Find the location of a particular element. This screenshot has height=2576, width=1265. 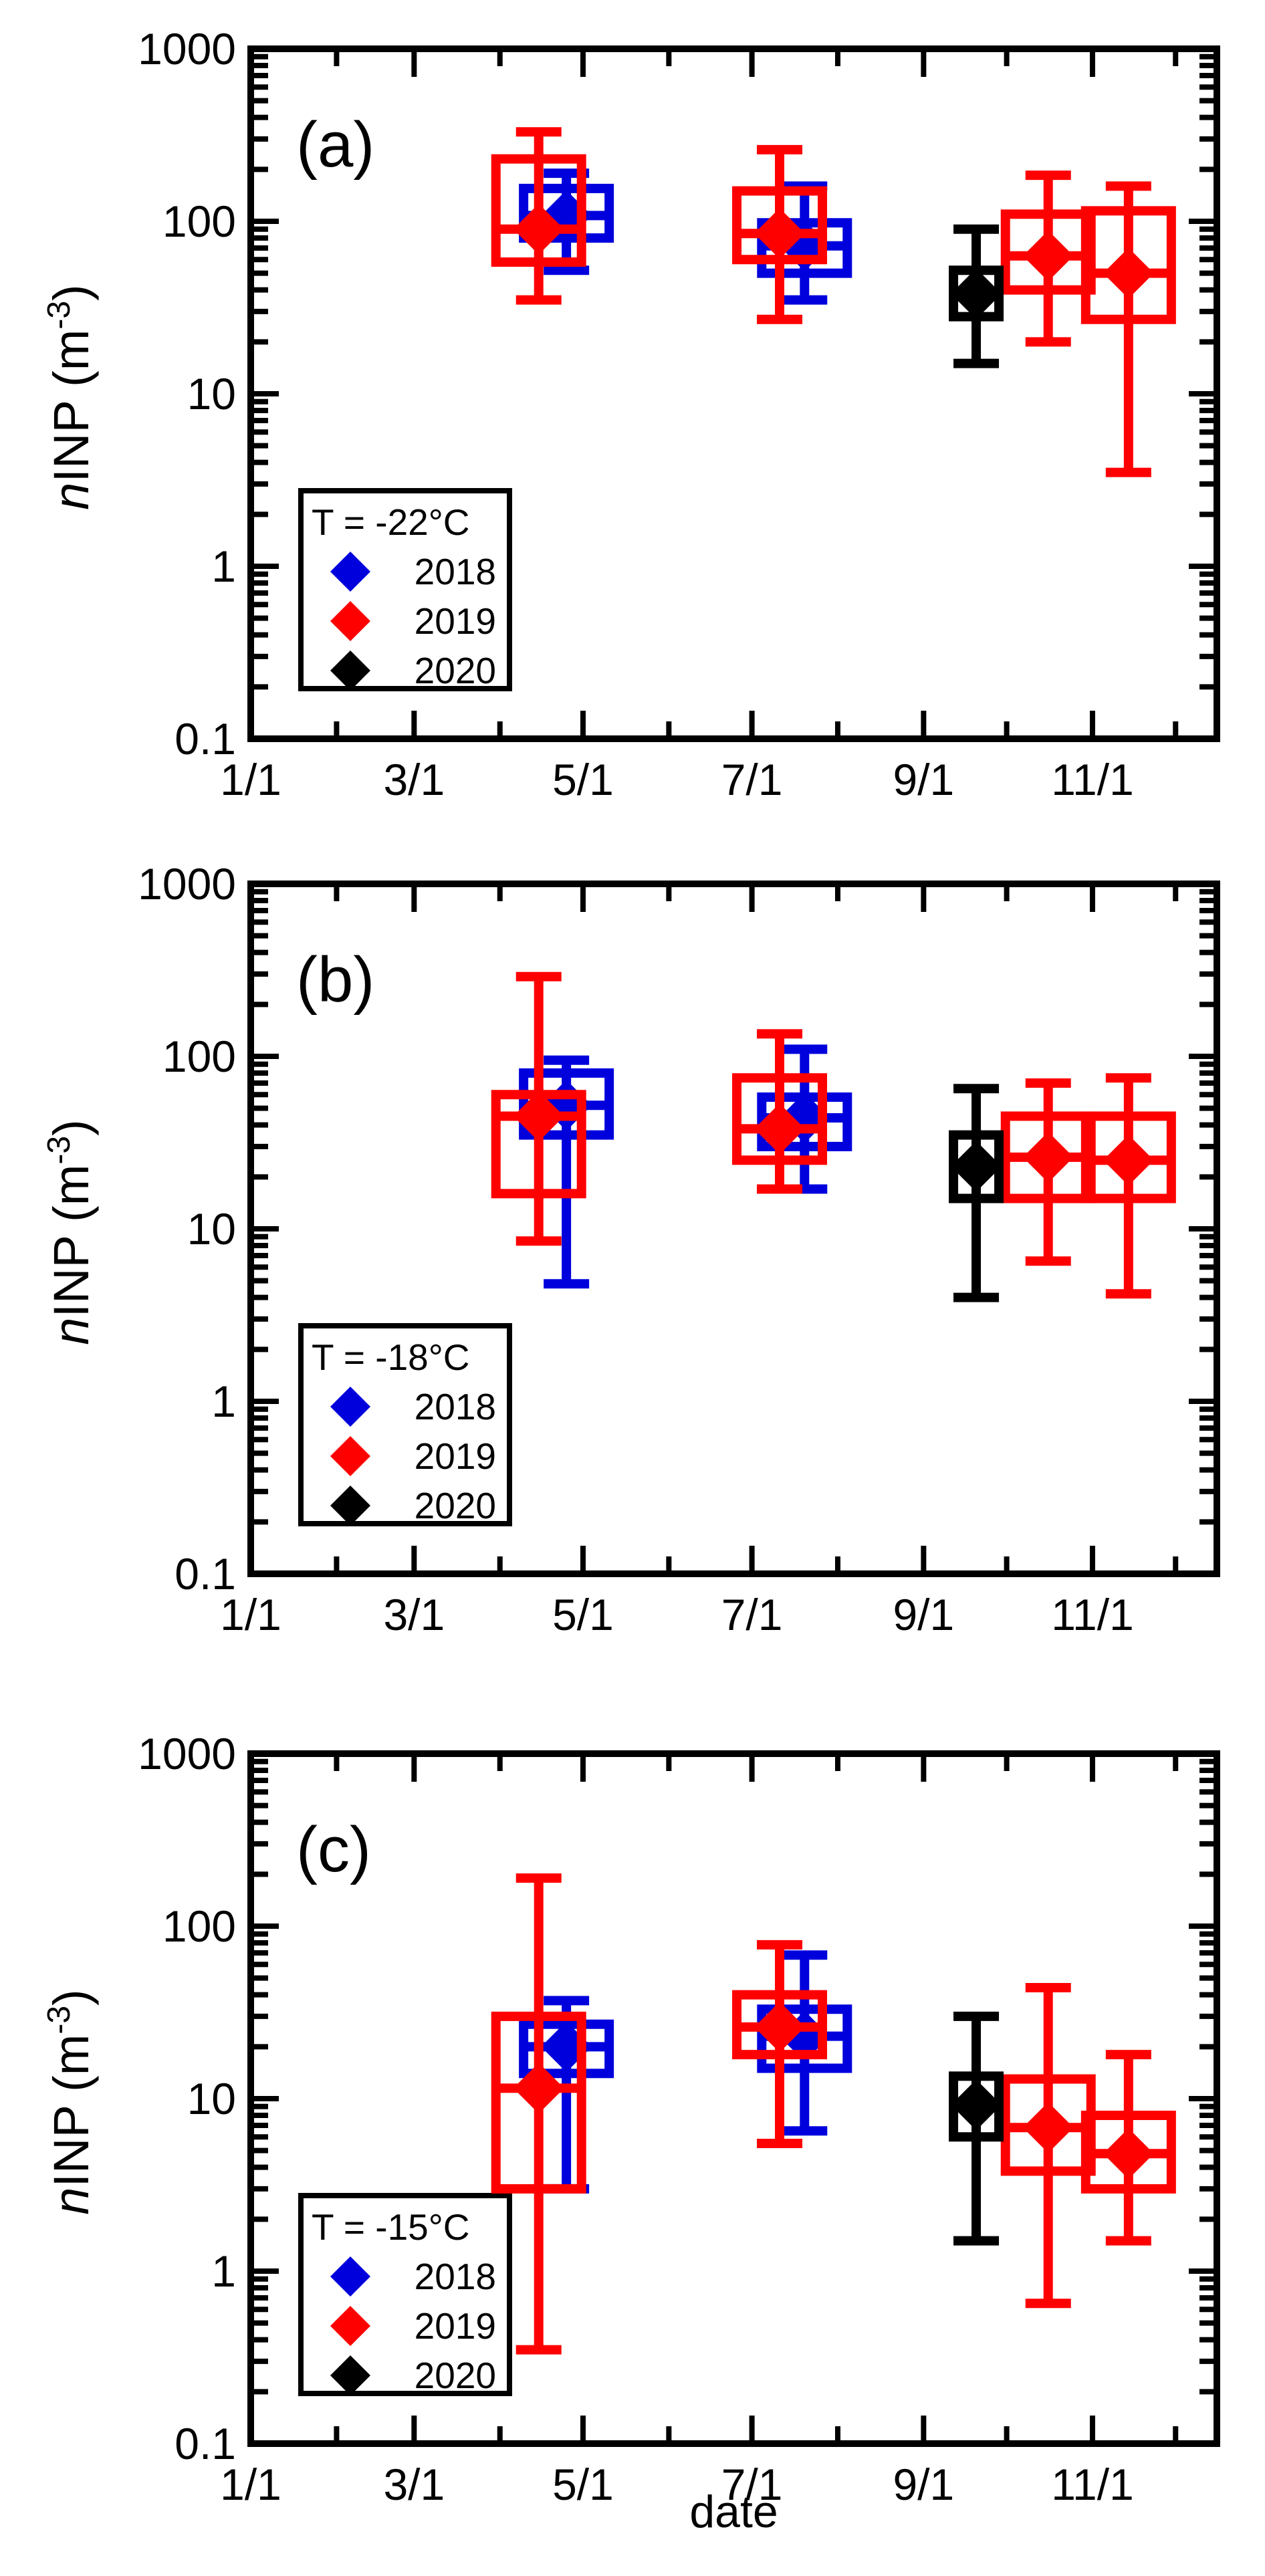

y-axis-title-panel-a: nINP (m-3) is located at coordinates (75, 397).